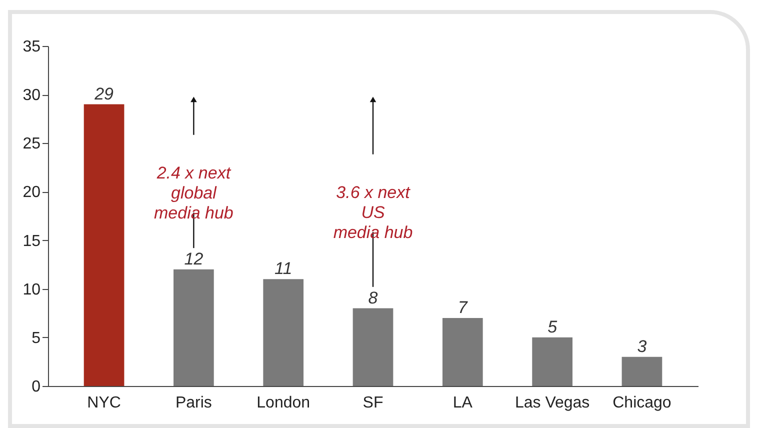  What do you see at coordinates (283, 268) in the screenshot?
I see `data-label: 11` at bounding box center [283, 268].